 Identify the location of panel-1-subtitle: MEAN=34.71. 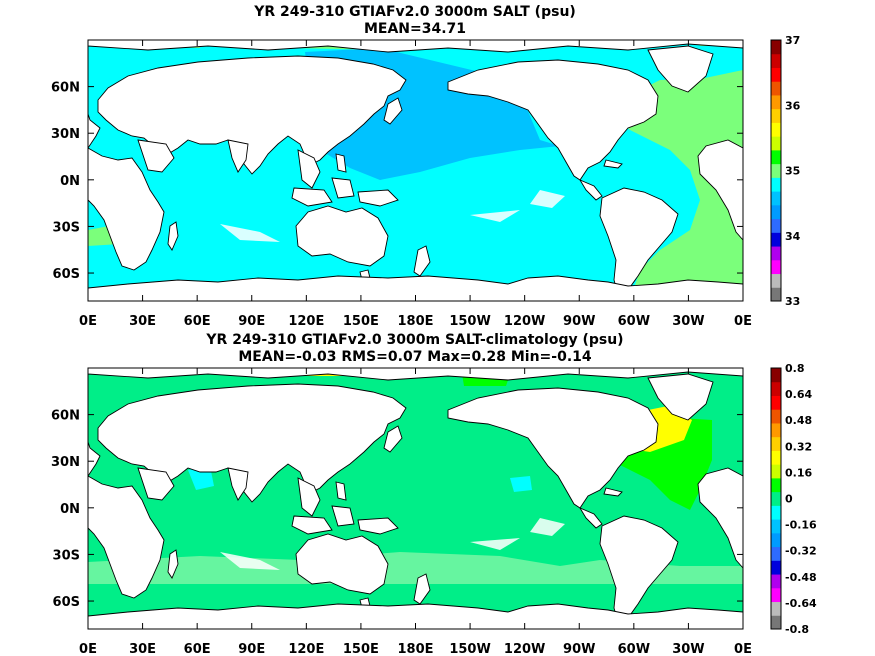
(415, 29).